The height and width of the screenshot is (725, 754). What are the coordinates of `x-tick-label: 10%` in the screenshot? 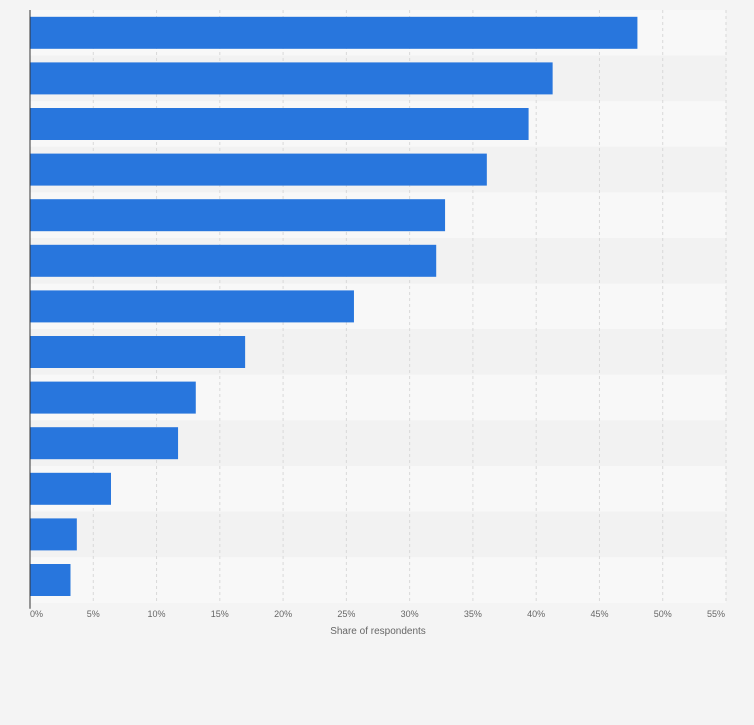 It's located at (157, 614).